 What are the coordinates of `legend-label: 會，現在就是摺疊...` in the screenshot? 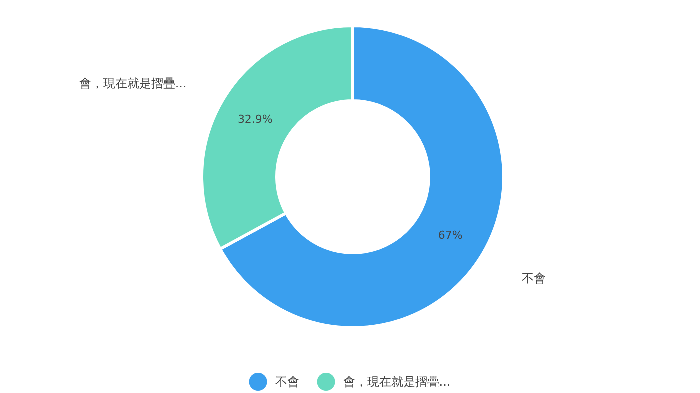 It's located at (397, 382).